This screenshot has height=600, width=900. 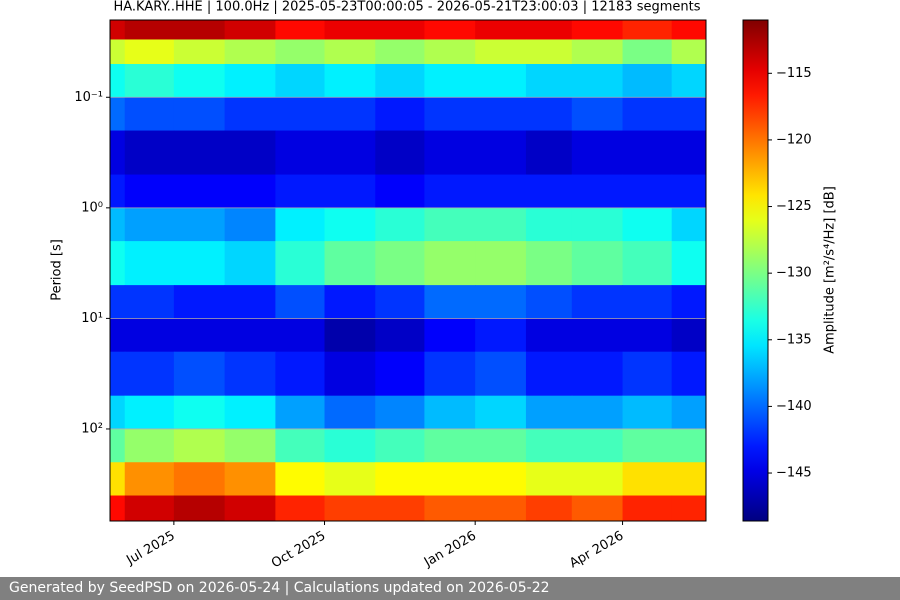 I want to click on colorbar-tick-label: −120, so click(x=794, y=139).